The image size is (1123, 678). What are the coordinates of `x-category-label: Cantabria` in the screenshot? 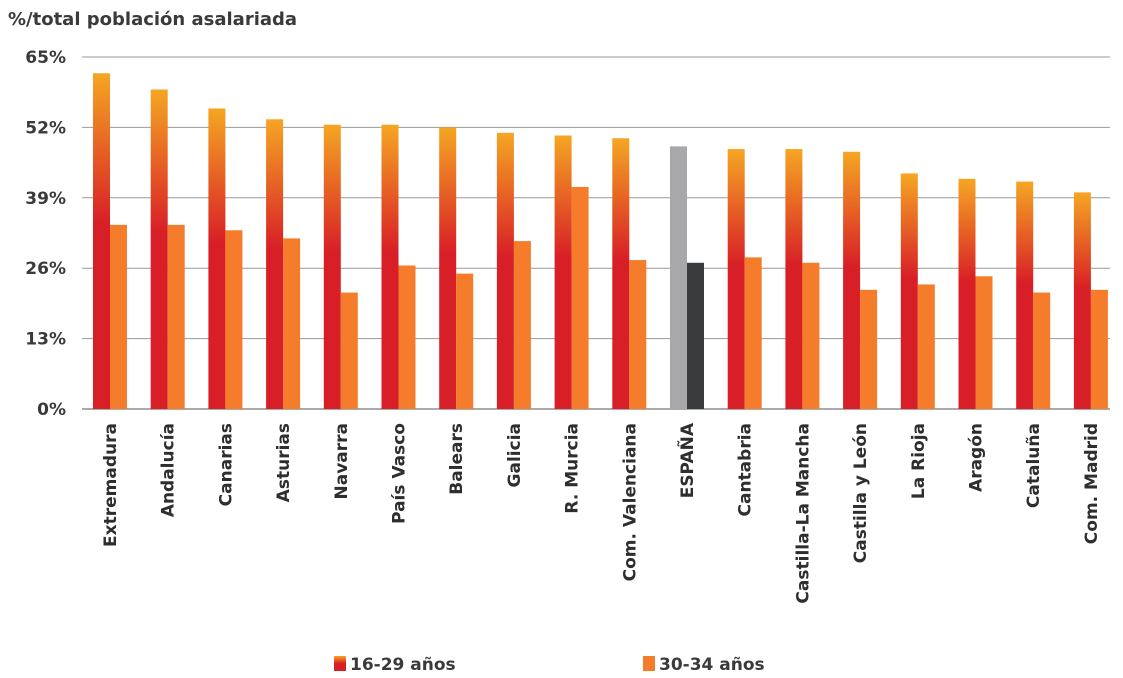 It's located at (746, 470).